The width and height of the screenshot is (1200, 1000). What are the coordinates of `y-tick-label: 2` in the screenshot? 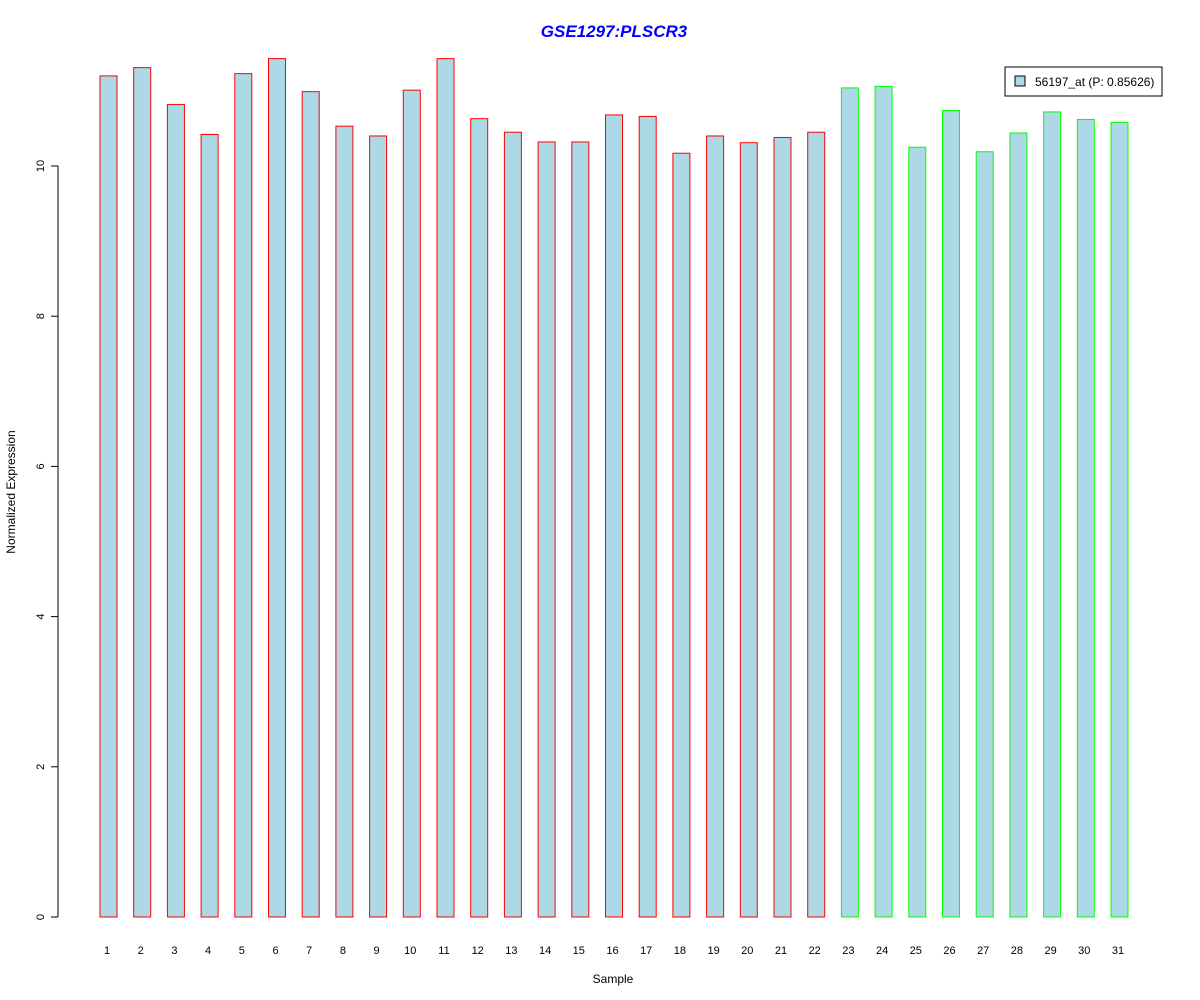 It's located at (41, 767).